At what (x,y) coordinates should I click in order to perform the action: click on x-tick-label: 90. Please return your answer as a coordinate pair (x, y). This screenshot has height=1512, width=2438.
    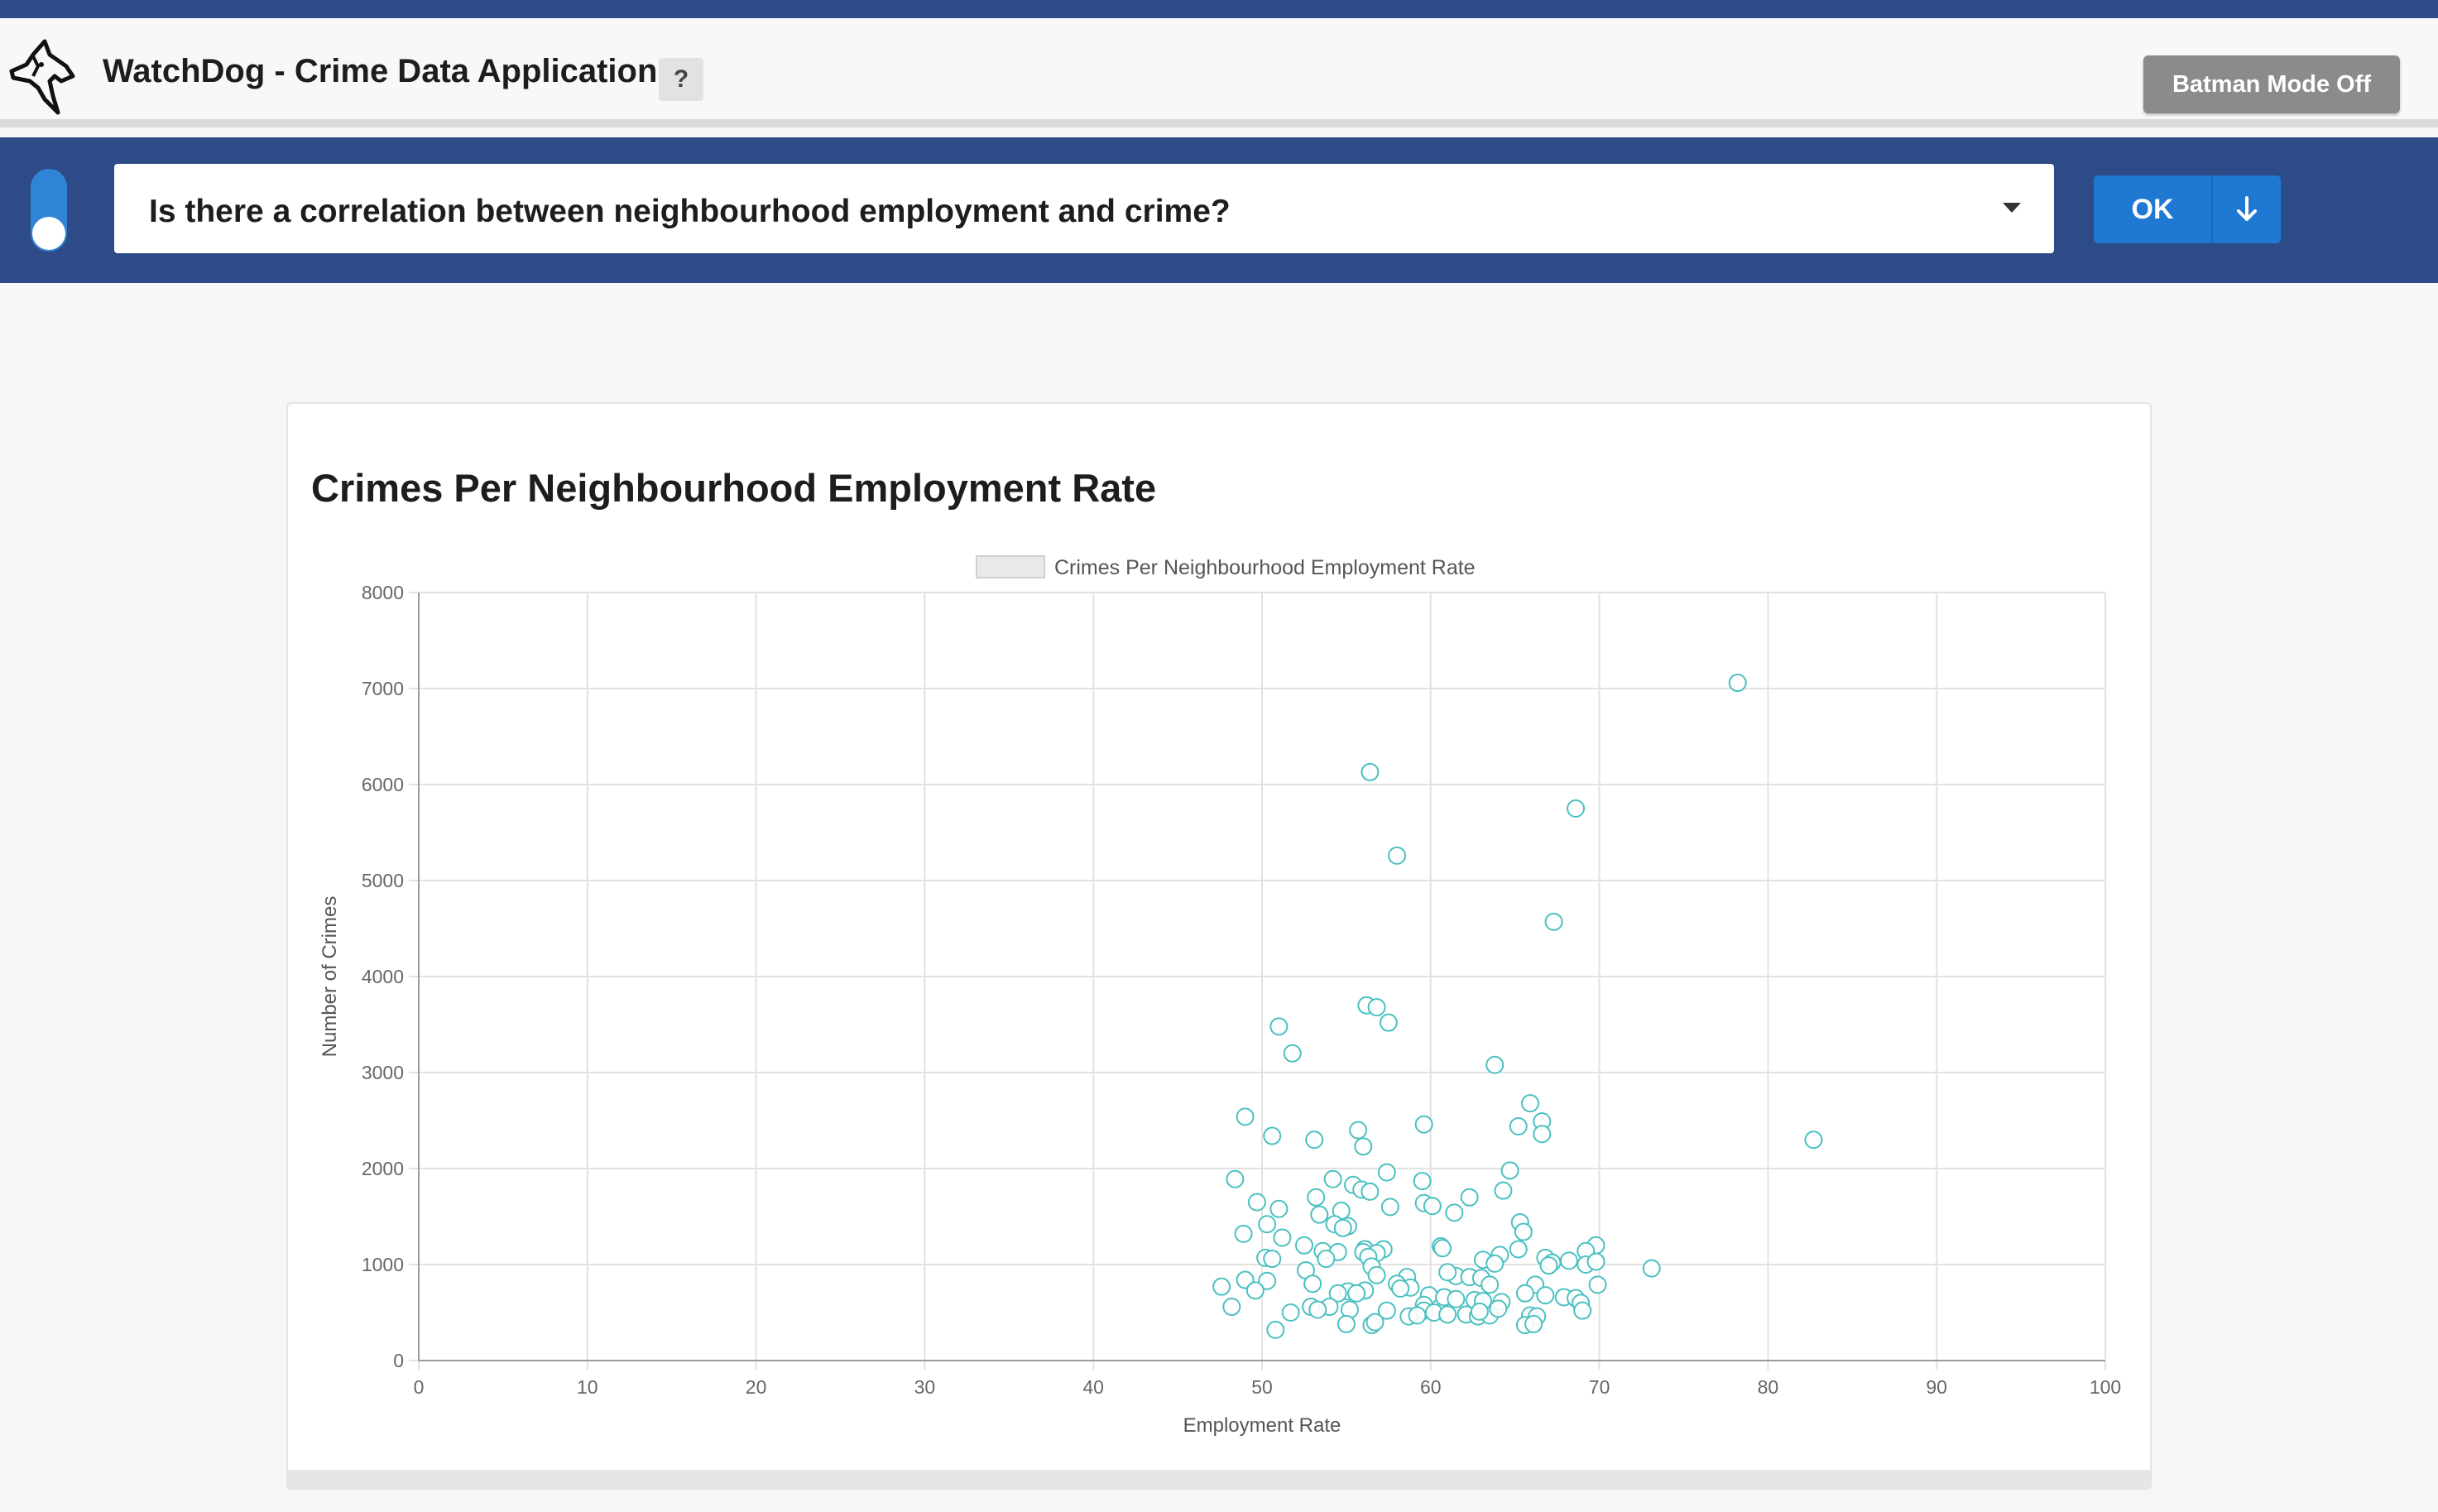
    Looking at the image, I should click on (1936, 1387).